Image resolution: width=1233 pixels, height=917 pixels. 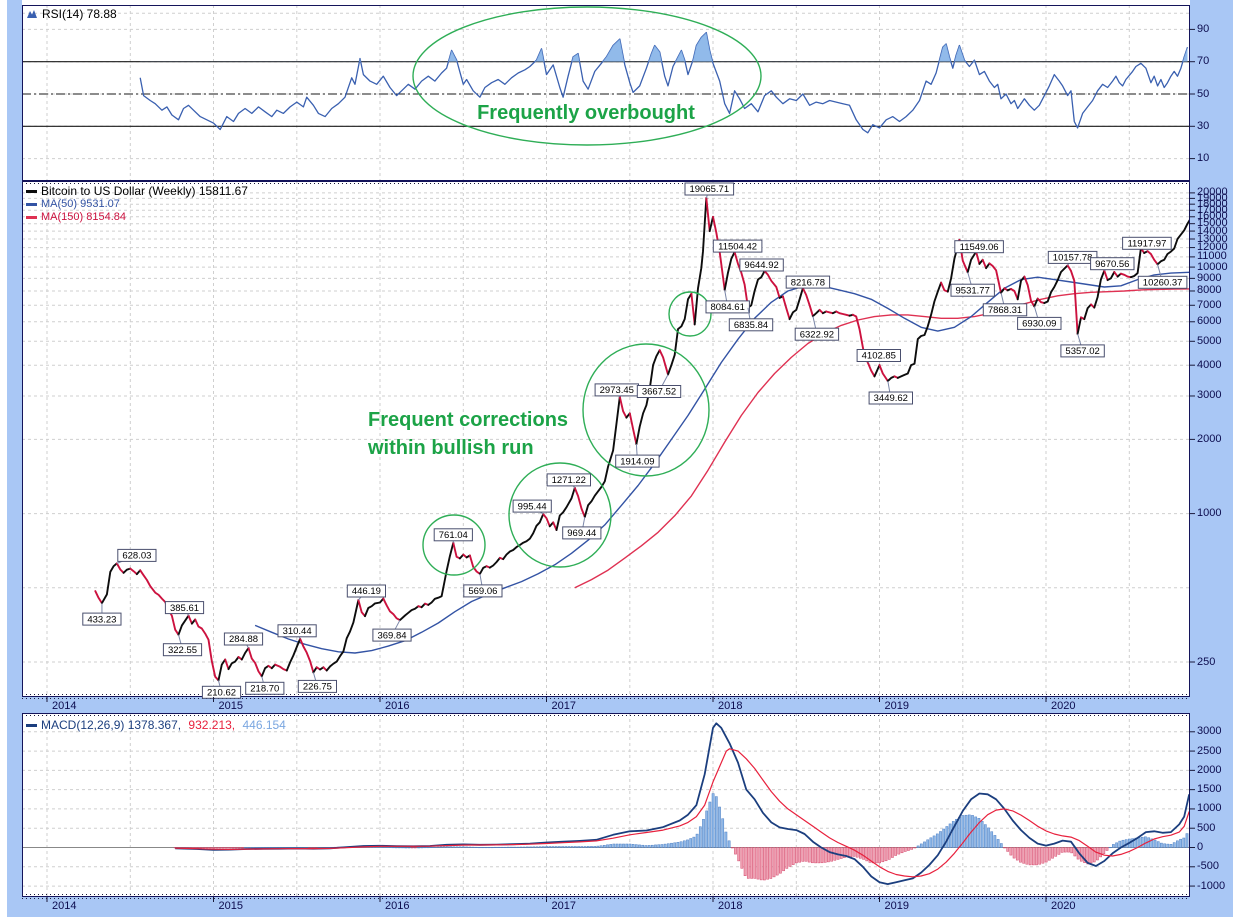 I want to click on price-callout: 210.62, so click(x=221, y=689).